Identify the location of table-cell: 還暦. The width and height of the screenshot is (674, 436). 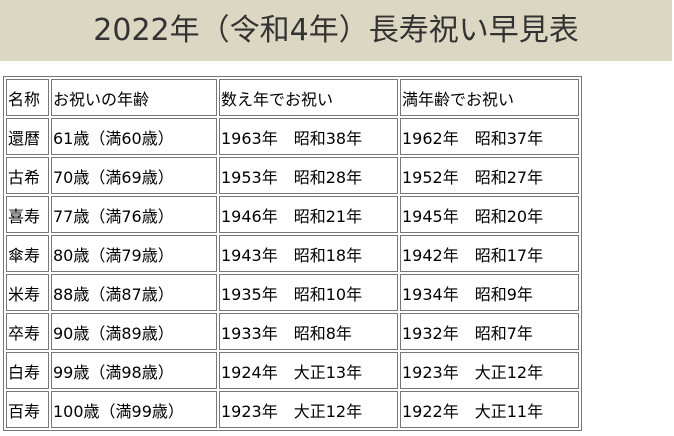
(27, 136).